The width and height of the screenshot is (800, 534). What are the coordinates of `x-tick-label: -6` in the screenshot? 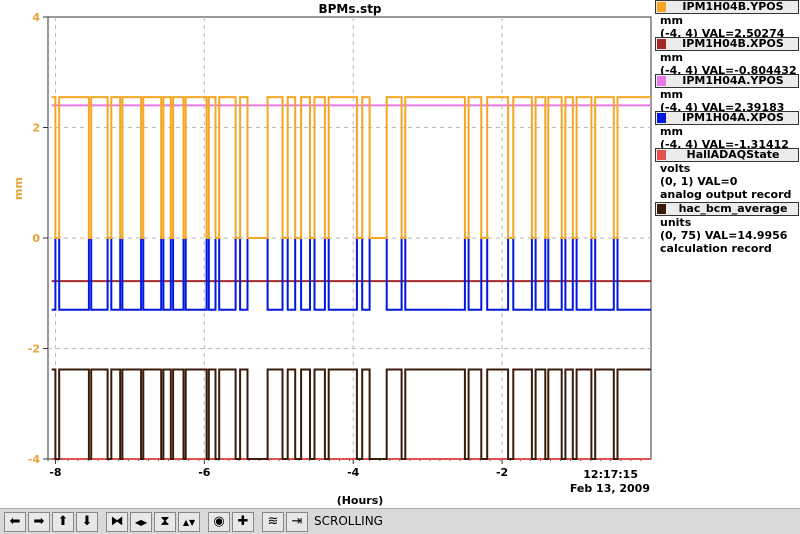 It's located at (204, 472).